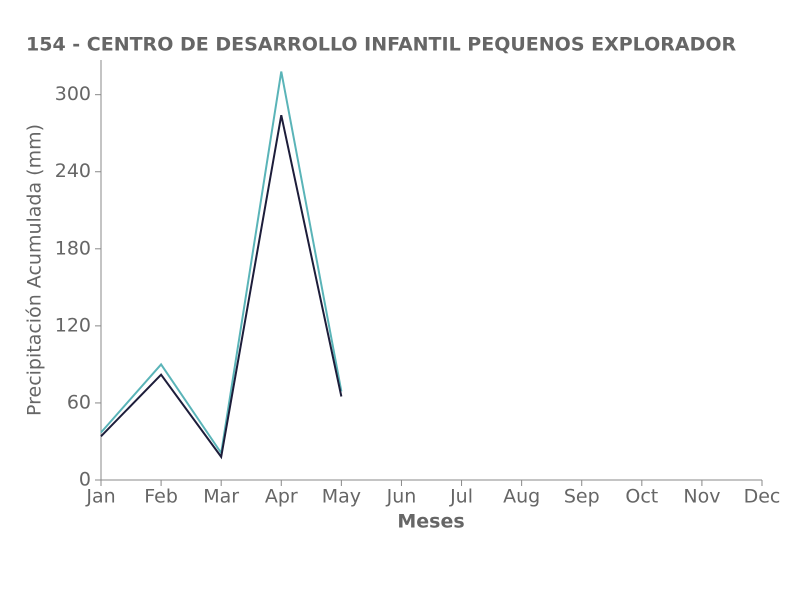 Image resolution: width=806 pixels, height=600 pixels. What do you see at coordinates (341, 497) in the screenshot?
I see `x-tick-label: May` at bounding box center [341, 497].